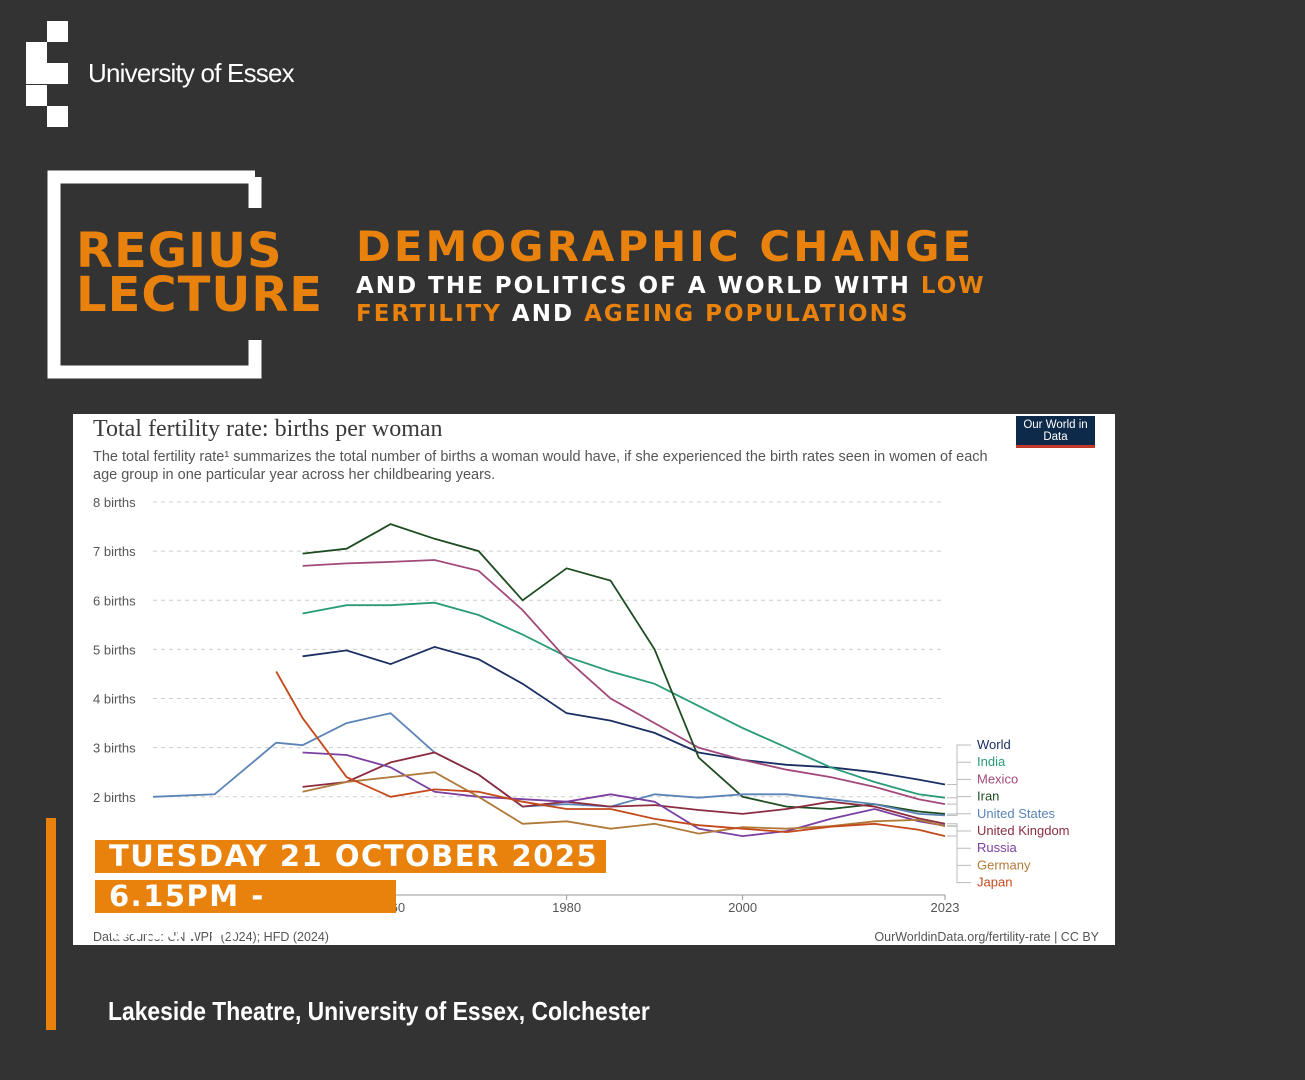  What do you see at coordinates (566, 907) in the screenshot?
I see `x-tick-label: 1980` at bounding box center [566, 907].